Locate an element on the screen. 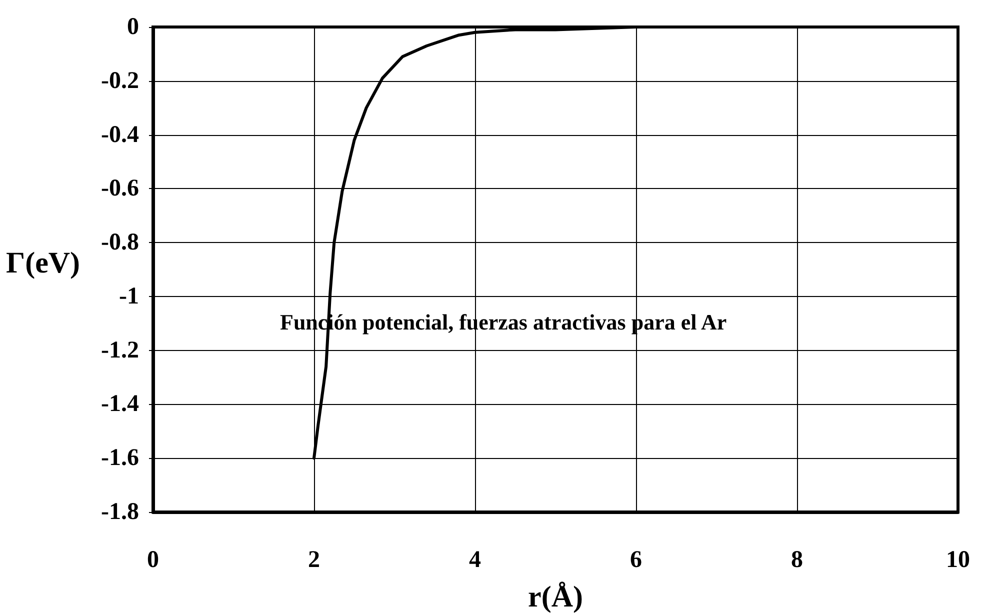 The width and height of the screenshot is (982, 616). y-axis-title: Γ(eV) is located at coordinates (43, 263).